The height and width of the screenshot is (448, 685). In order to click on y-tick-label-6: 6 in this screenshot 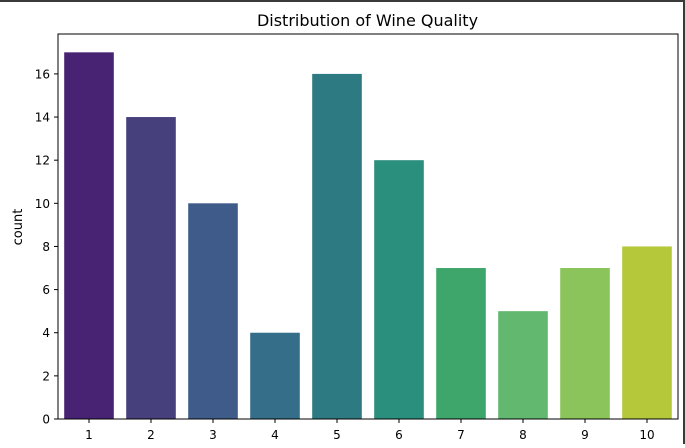, I will do `click(46, 290)`.